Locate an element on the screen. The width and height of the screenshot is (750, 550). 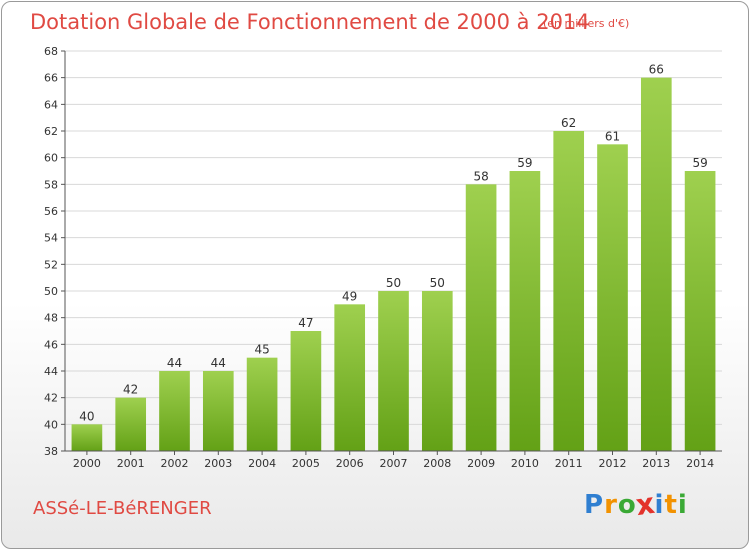
bar-2004 is located at coordinates (262, 404).